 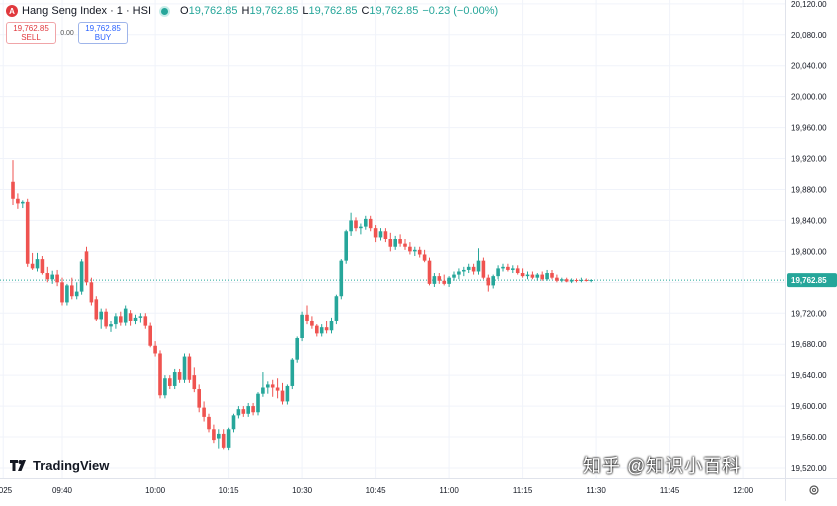 I want to click on price-tick-label: 19,640.00, so click(x=809, y=375).